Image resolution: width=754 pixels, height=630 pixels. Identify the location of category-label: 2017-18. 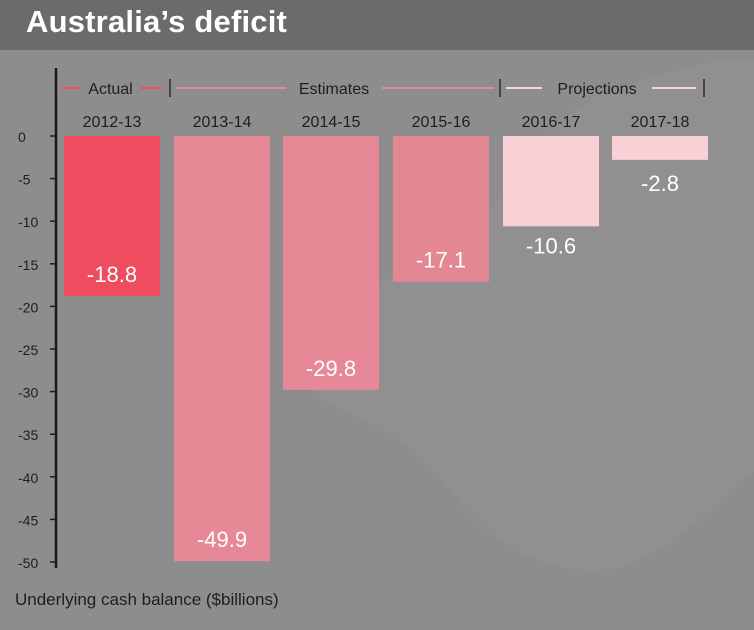
(660, 122).